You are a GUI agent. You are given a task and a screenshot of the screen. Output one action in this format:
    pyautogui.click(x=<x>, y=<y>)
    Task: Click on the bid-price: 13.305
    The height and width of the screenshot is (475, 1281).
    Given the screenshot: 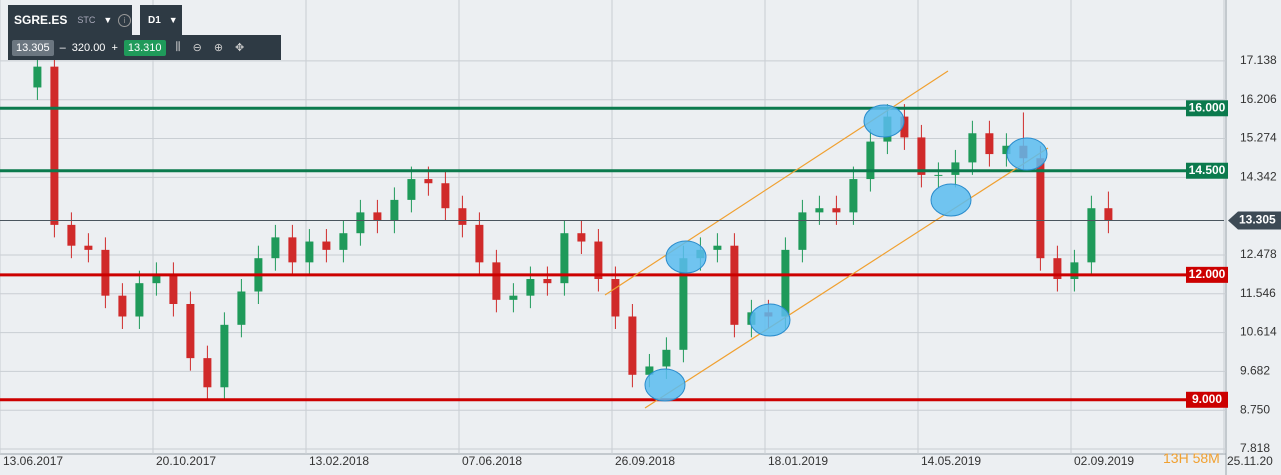 What is the action you would take?
    pyautogui.click(x=33, y=47)
    